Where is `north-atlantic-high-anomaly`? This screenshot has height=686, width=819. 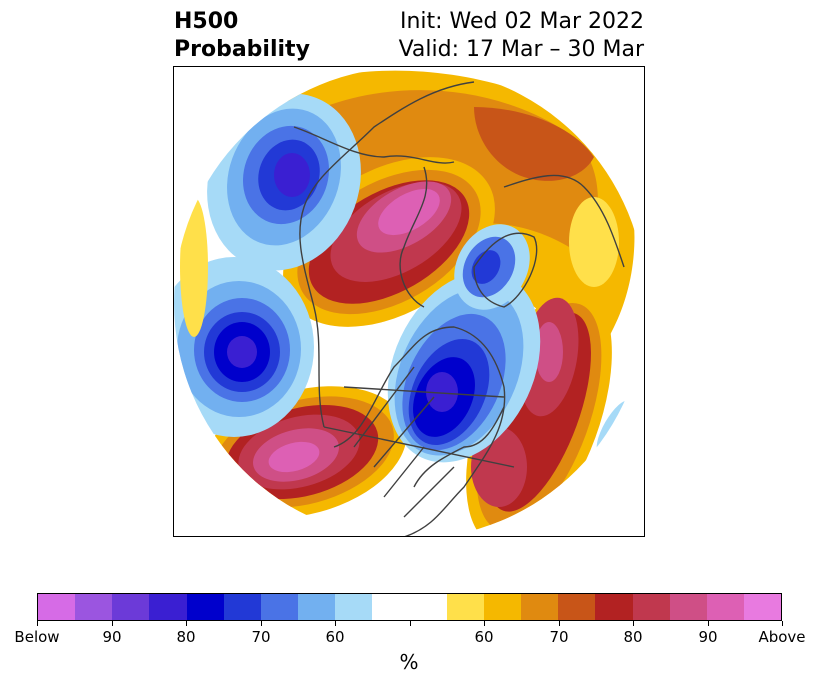 north-atlantic-high-anomaly is located at coordinates (539, 412).